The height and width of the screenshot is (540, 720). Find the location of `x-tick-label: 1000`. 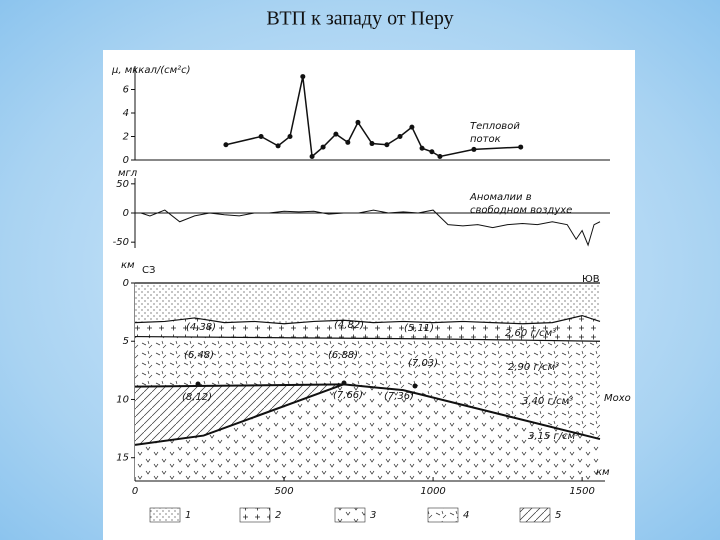

x-tick-label: 1000 is located at coordinates (432, 491).